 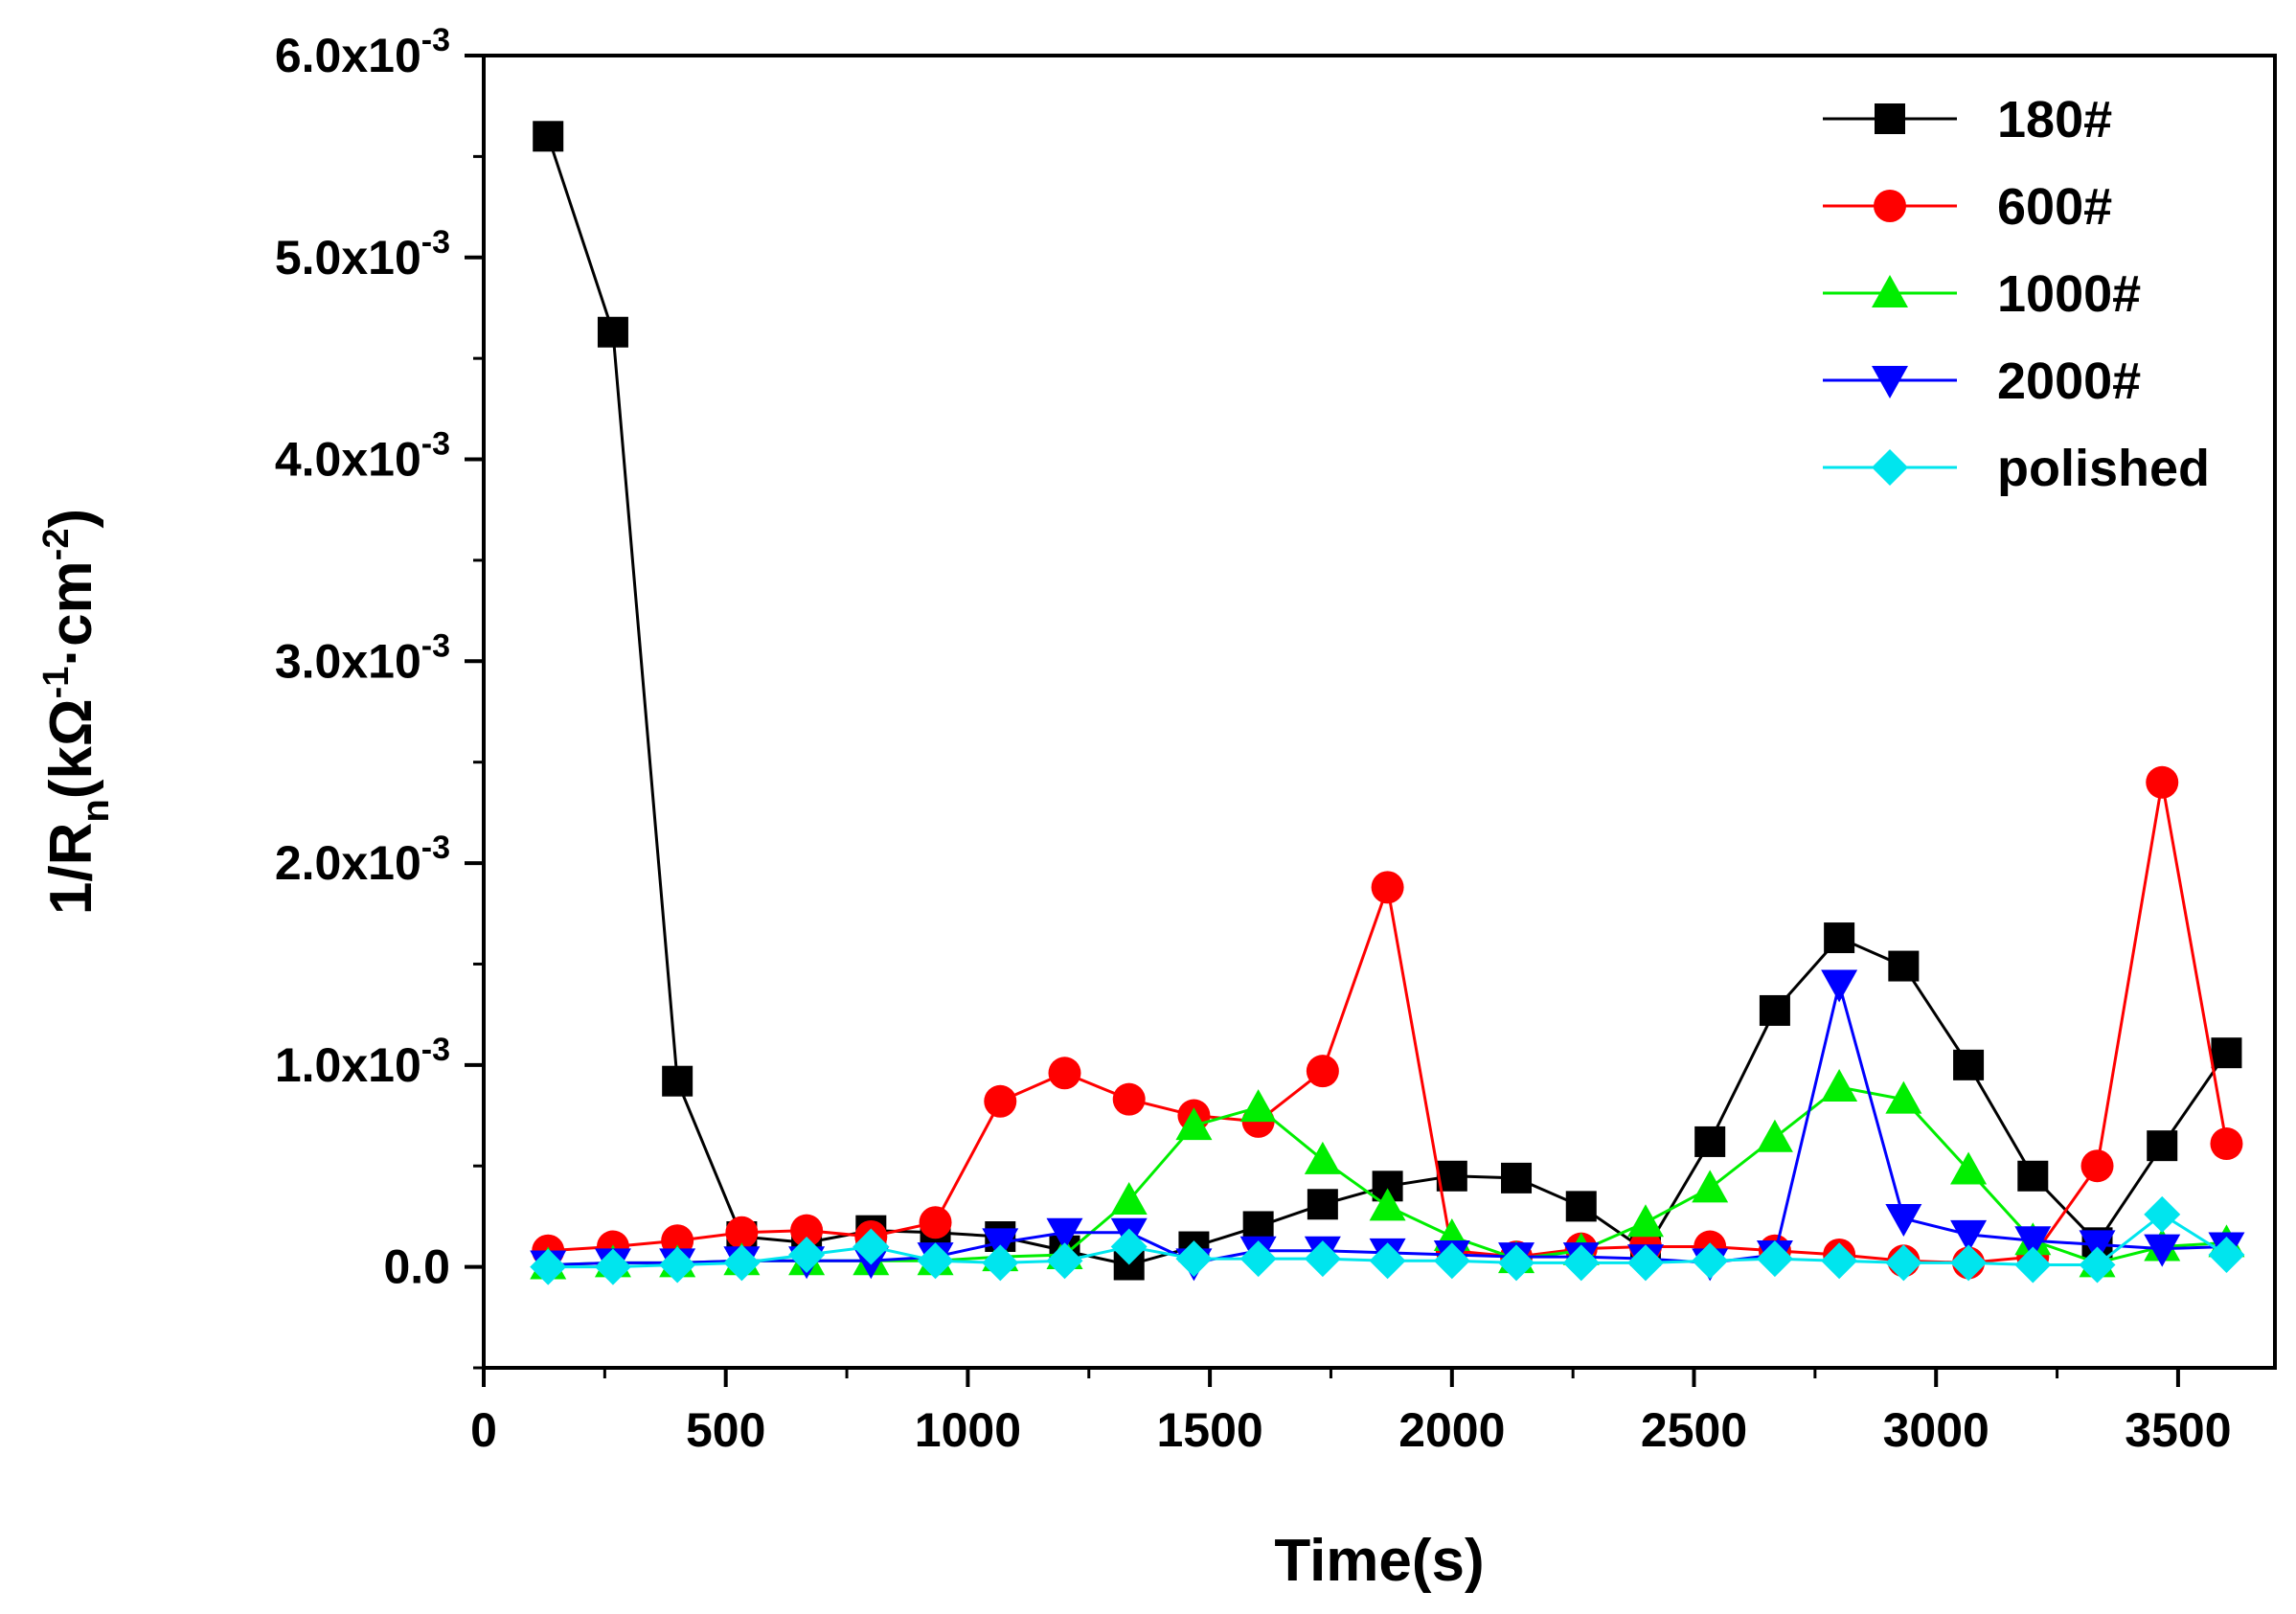 What do you see at coordinates (362, 1062) in the screenshot?
I see `y-tick-label: 1.0x10⁻³` at bounding box center [362, 1062].